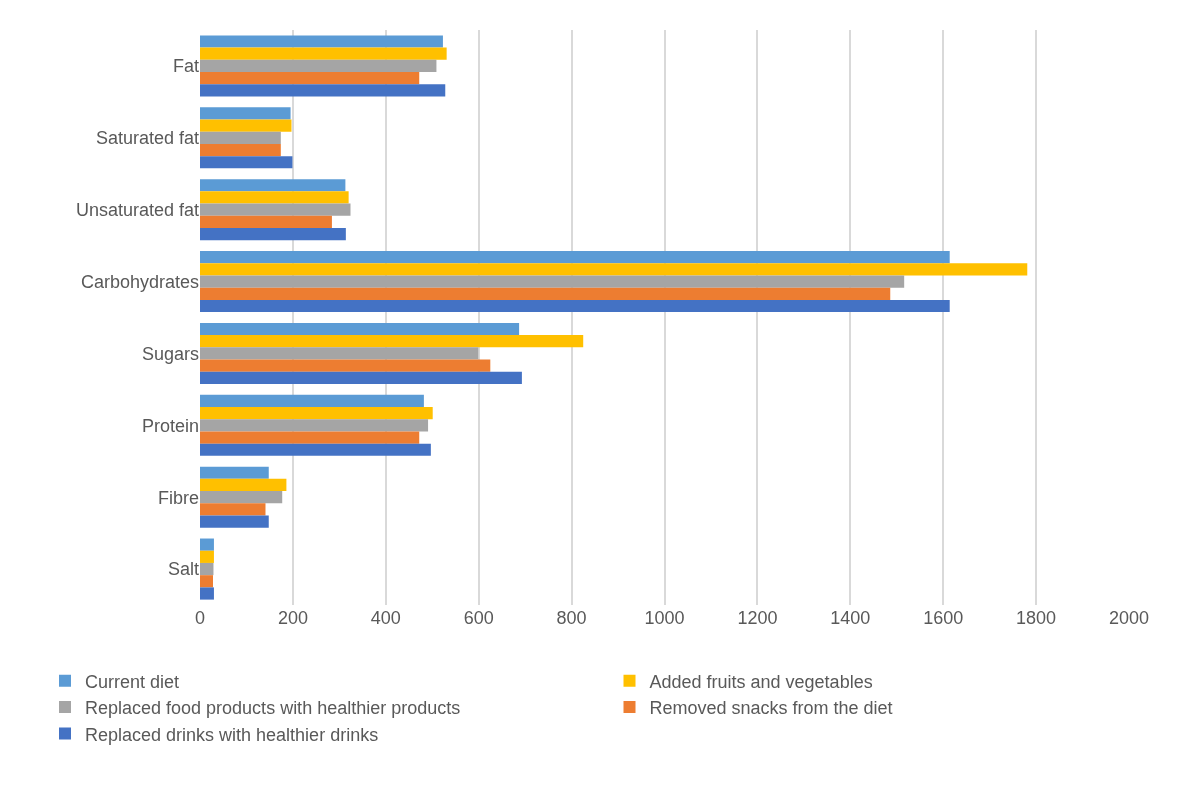 The image size is (1179, 805). Describe the element at coordinates (232, 734) in the screenshot. I see `legend-label: Replaced drinks with healthier drinks` at that location.